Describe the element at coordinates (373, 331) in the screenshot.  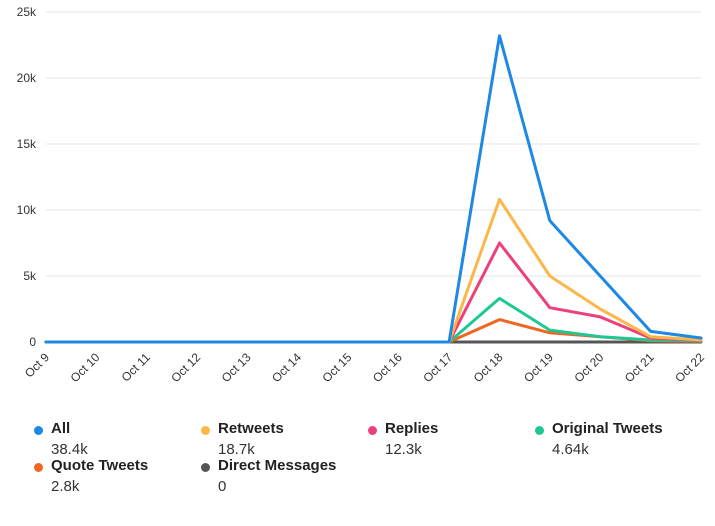
I see `series-line-quote-tweets` at that location.